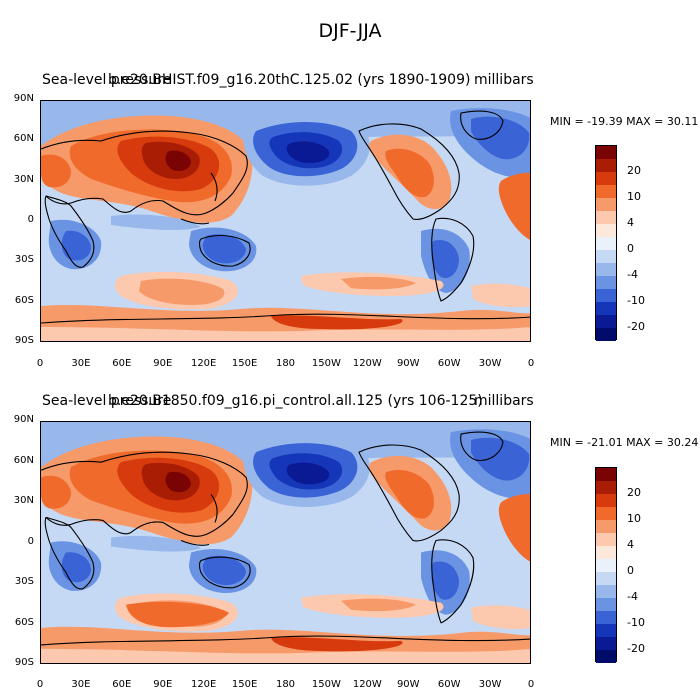 The width and height of the screenshot is (700, 700). I want to click on colorbar-tick-label: -20, so click(636, 326).